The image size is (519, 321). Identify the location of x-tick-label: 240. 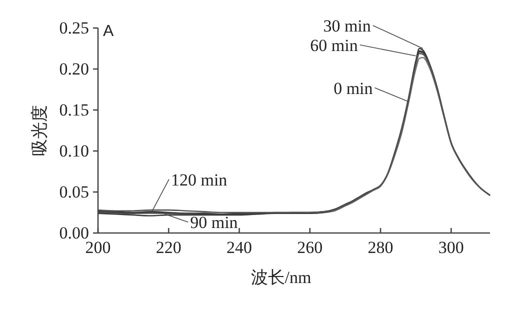
(239, 248).